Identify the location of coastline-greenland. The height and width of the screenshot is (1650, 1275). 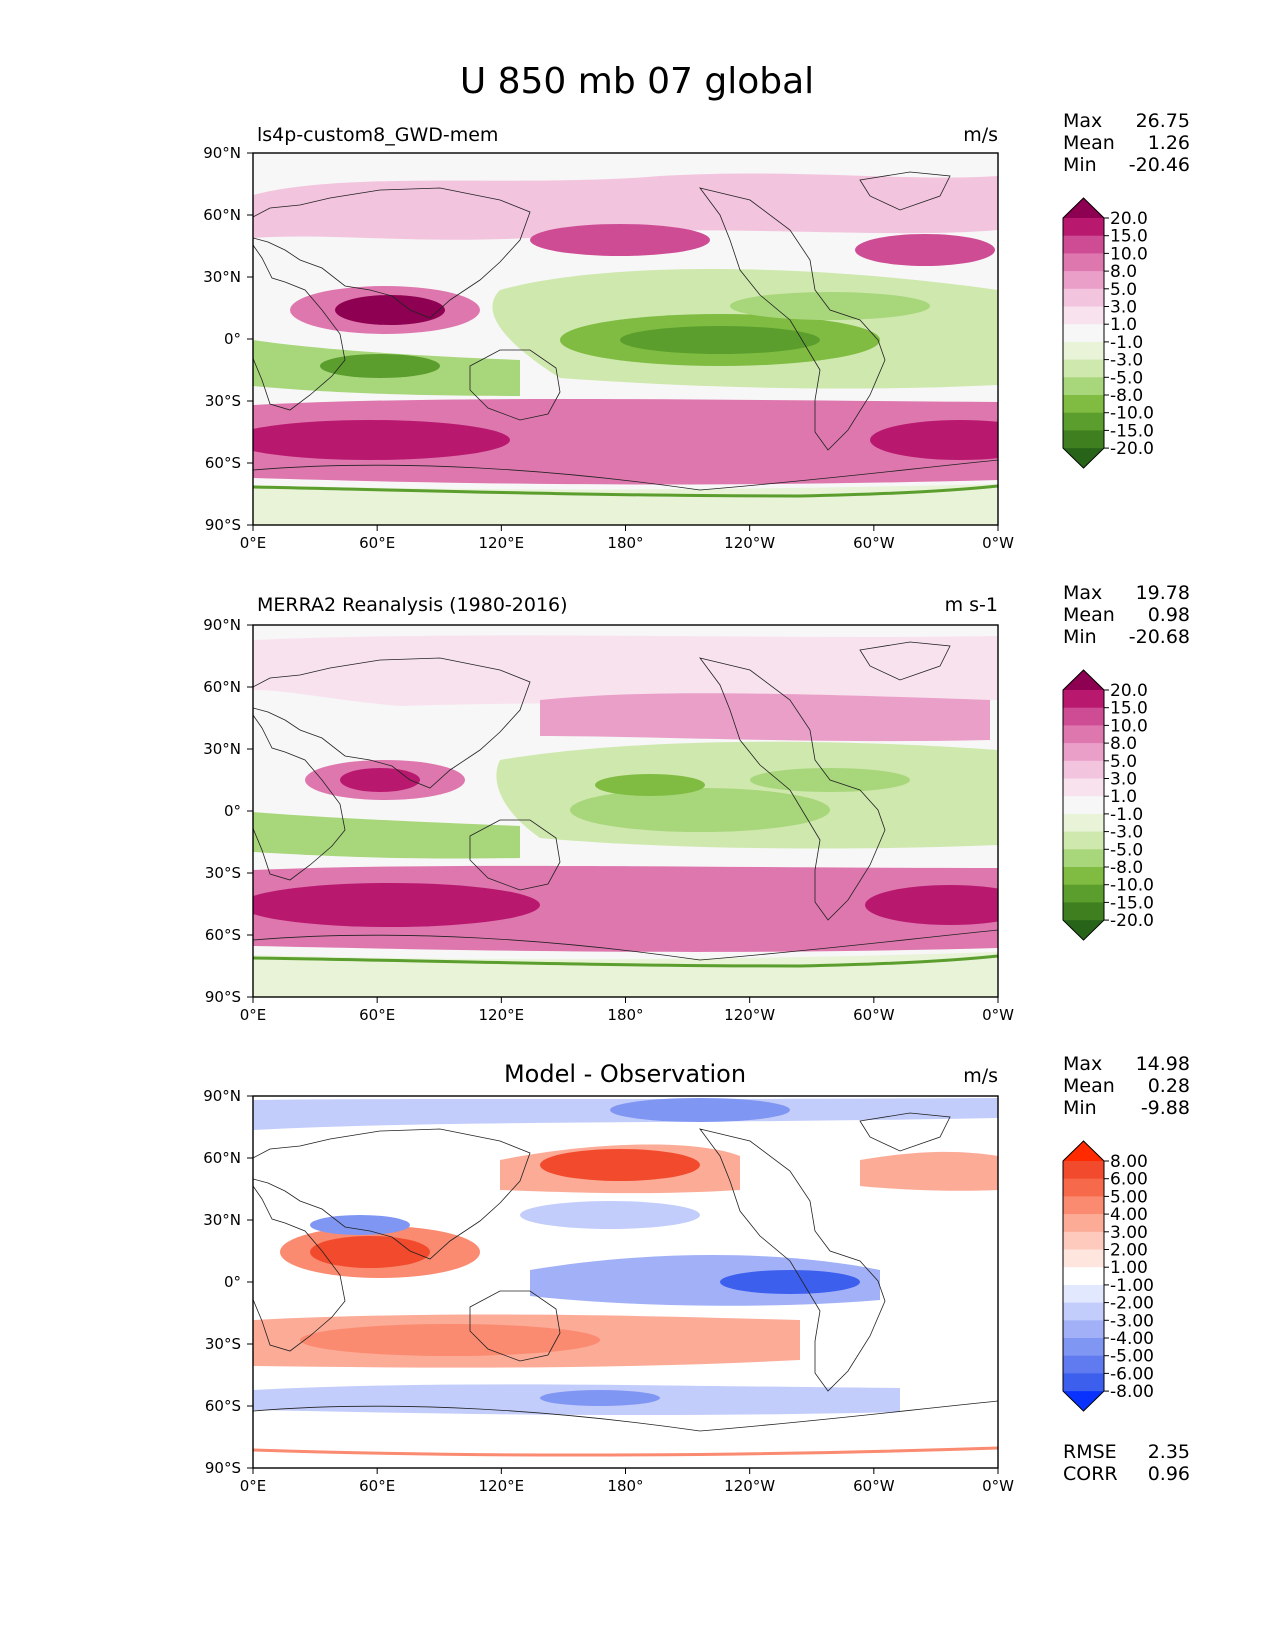
(905, 191).